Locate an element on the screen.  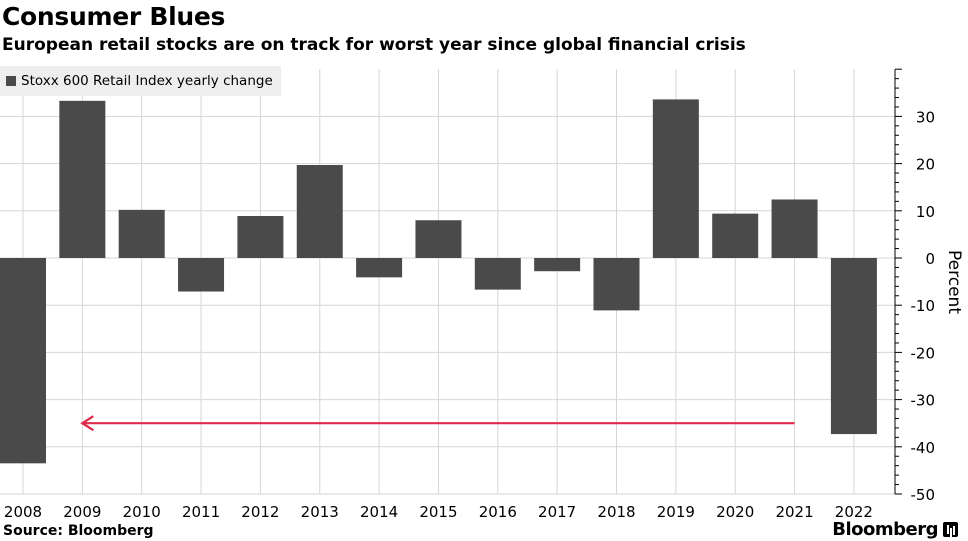
bar-2015 is located at coordinates (438, 239).